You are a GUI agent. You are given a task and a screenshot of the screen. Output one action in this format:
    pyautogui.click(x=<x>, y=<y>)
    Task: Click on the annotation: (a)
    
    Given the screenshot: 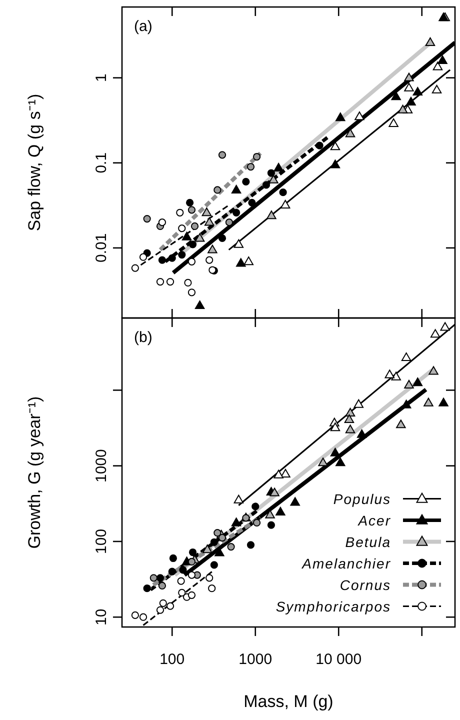 What is the action you would take?
    pyautogui.click(x=143, y=26)
    